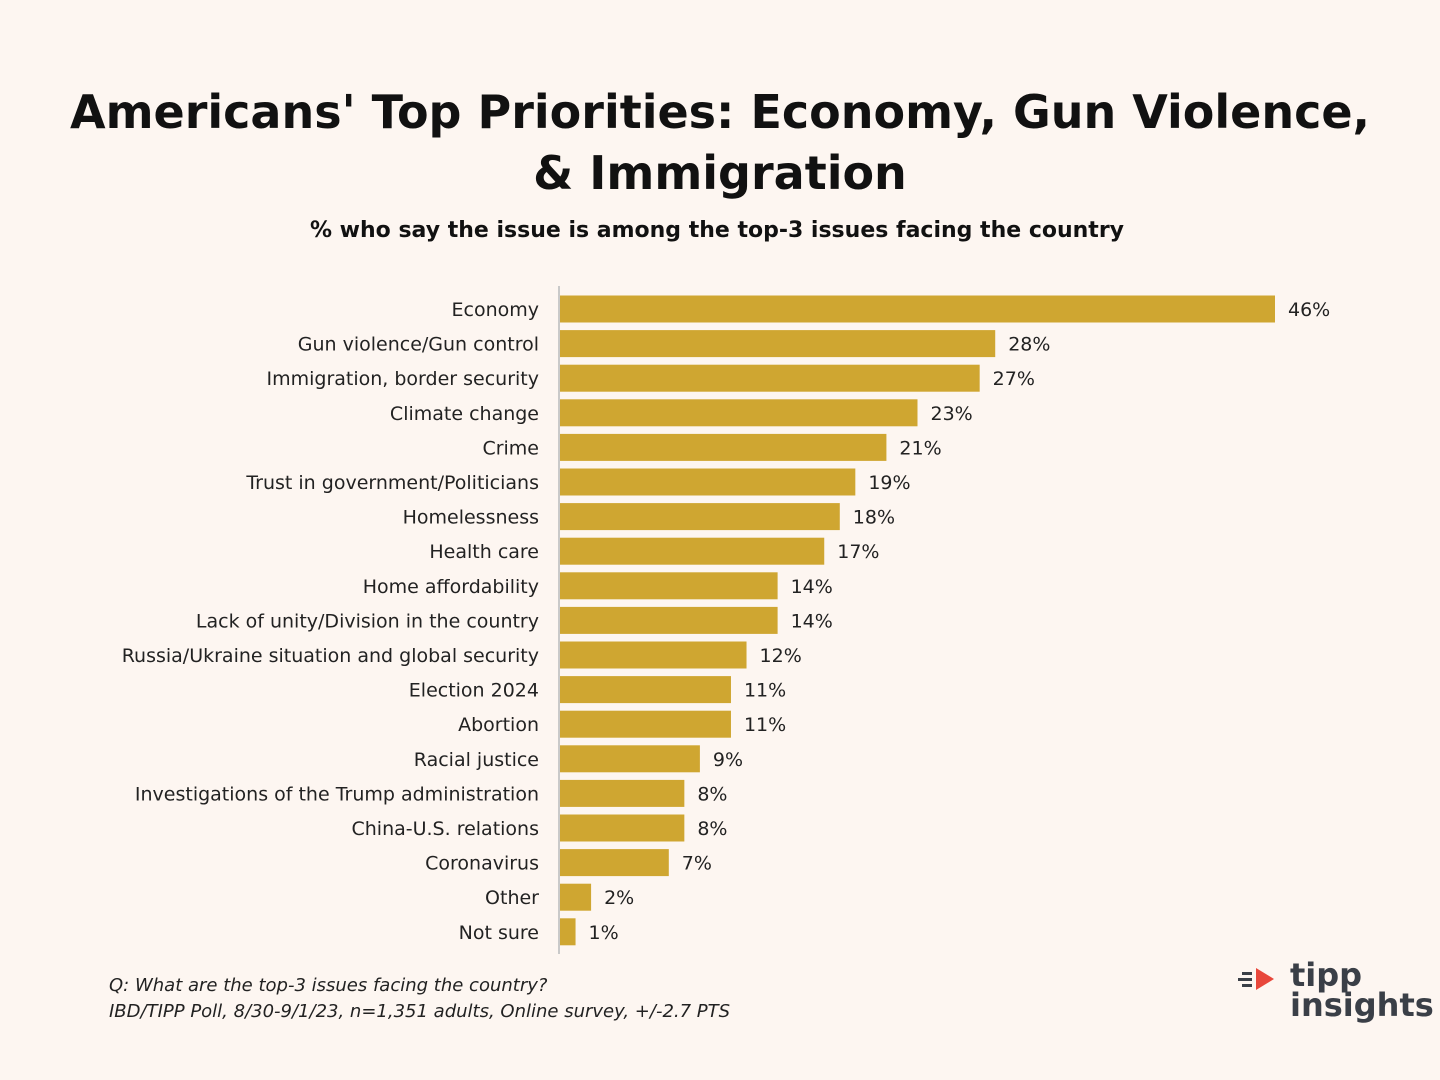  What do you see at coordinates (697, 864) in the screenshot?
I see `value-label: 7%` at bounding box center [697, 864].